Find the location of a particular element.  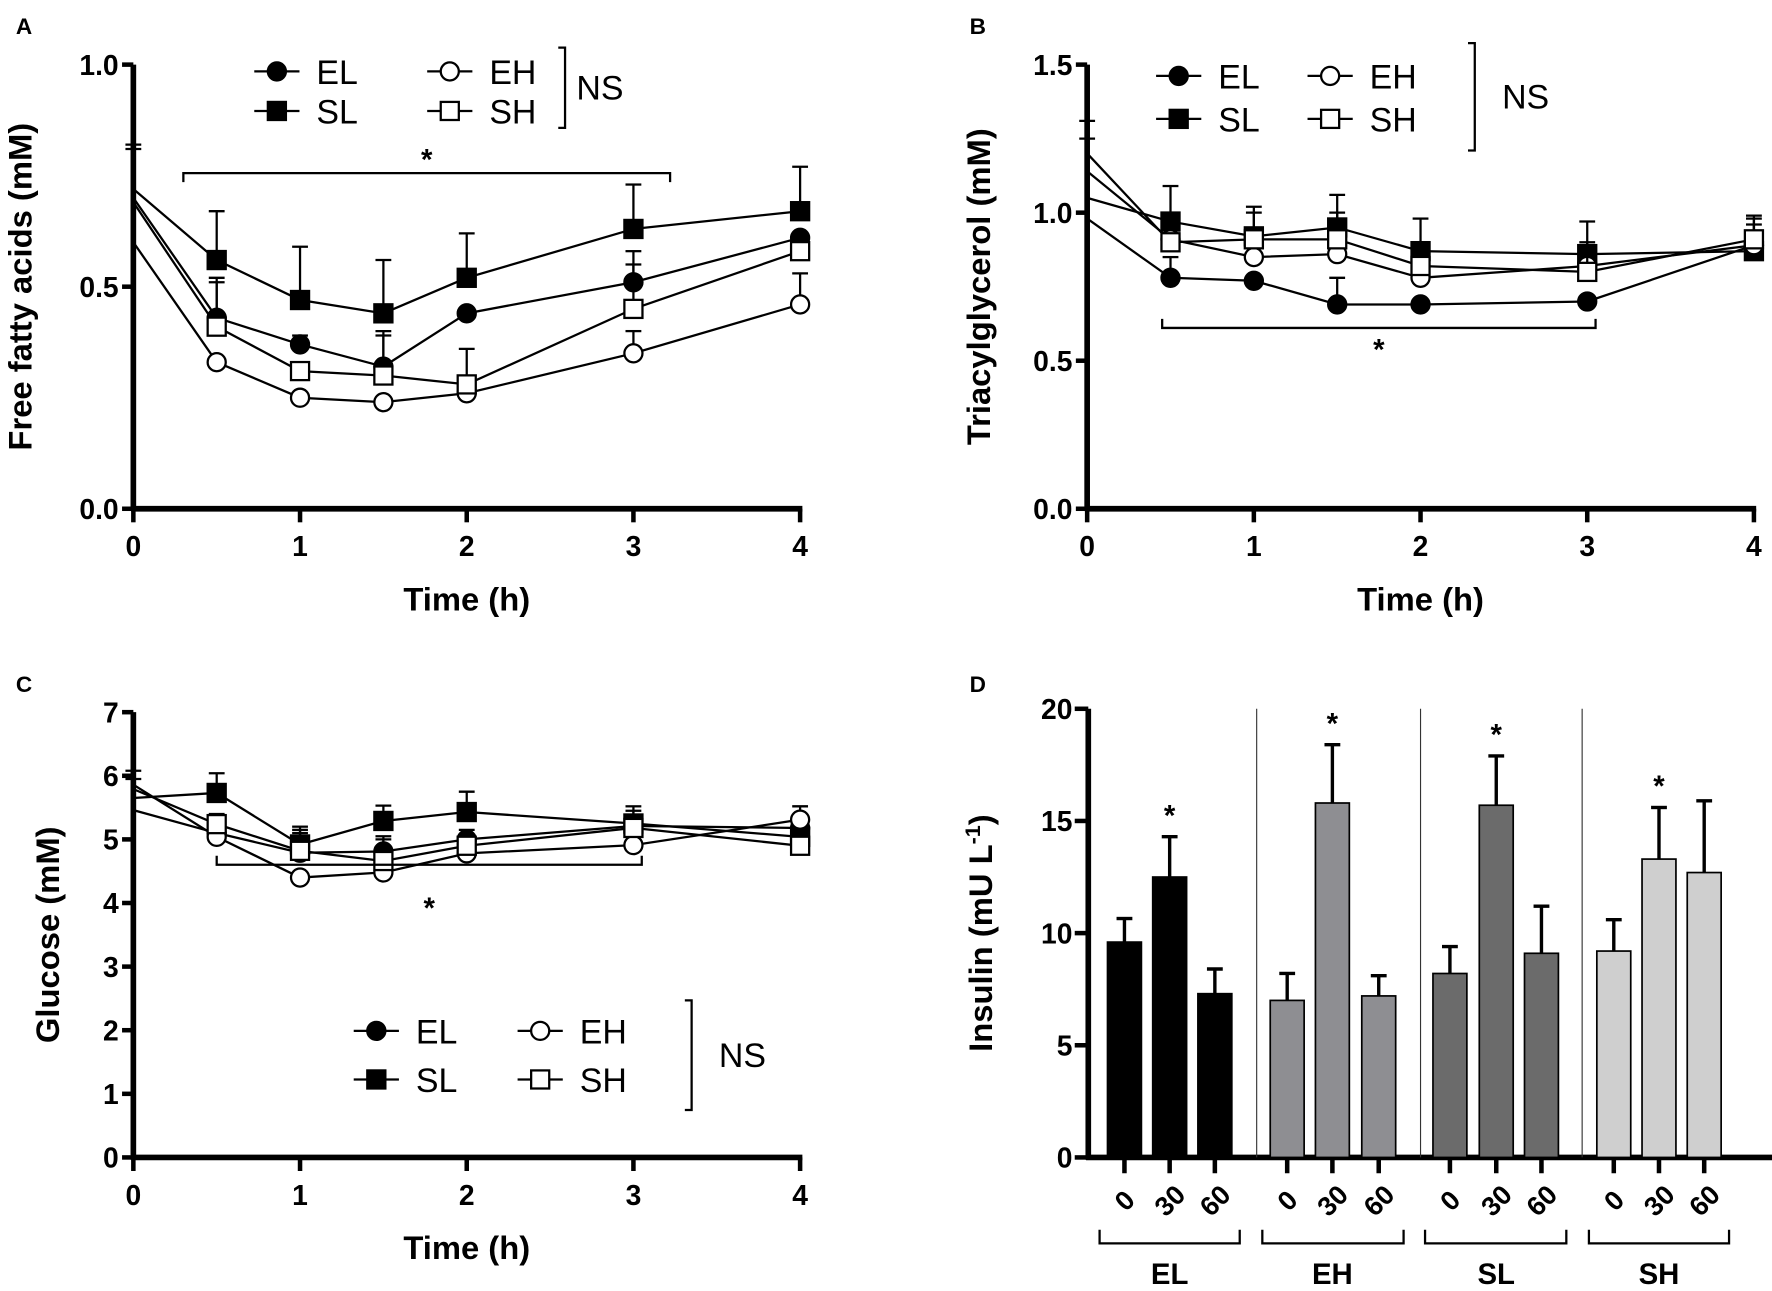

y-tick-label: 3 is located at coordinates (111, 967).